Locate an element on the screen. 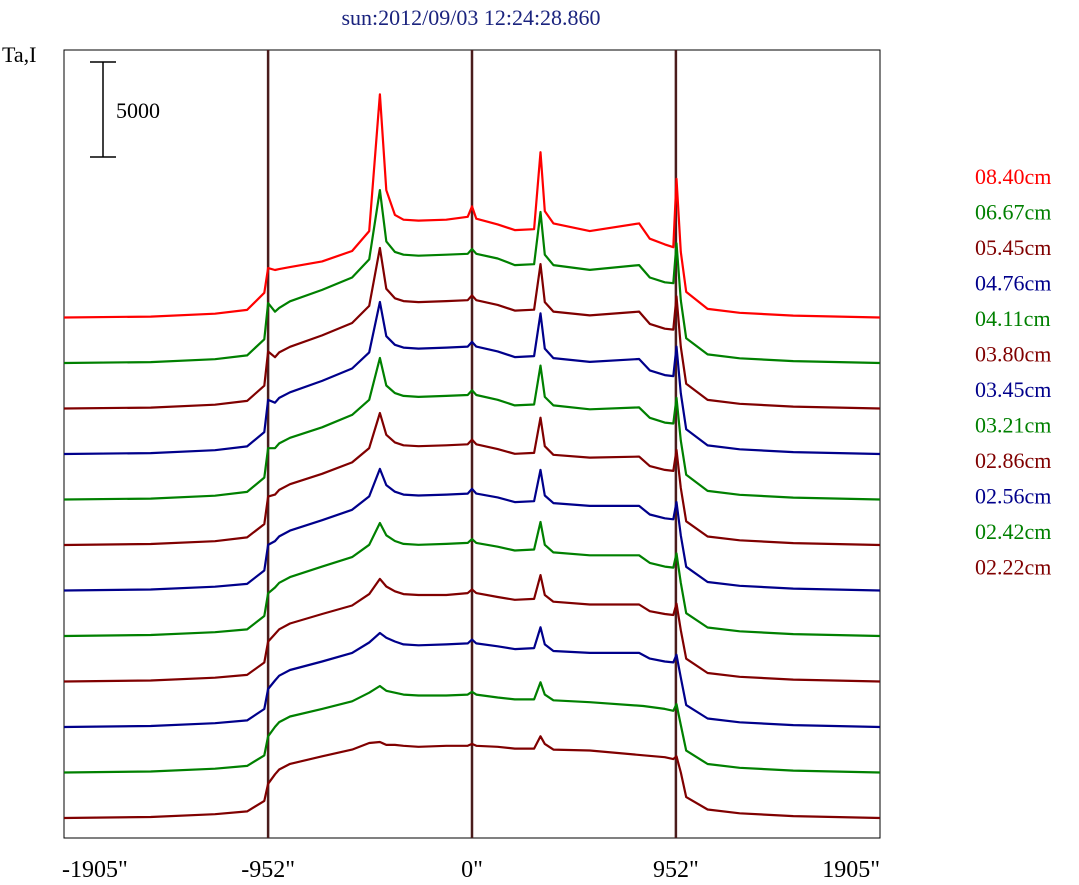  legend-entry-06.67cm: 06.67cm is located at coordinates (1013, 212).